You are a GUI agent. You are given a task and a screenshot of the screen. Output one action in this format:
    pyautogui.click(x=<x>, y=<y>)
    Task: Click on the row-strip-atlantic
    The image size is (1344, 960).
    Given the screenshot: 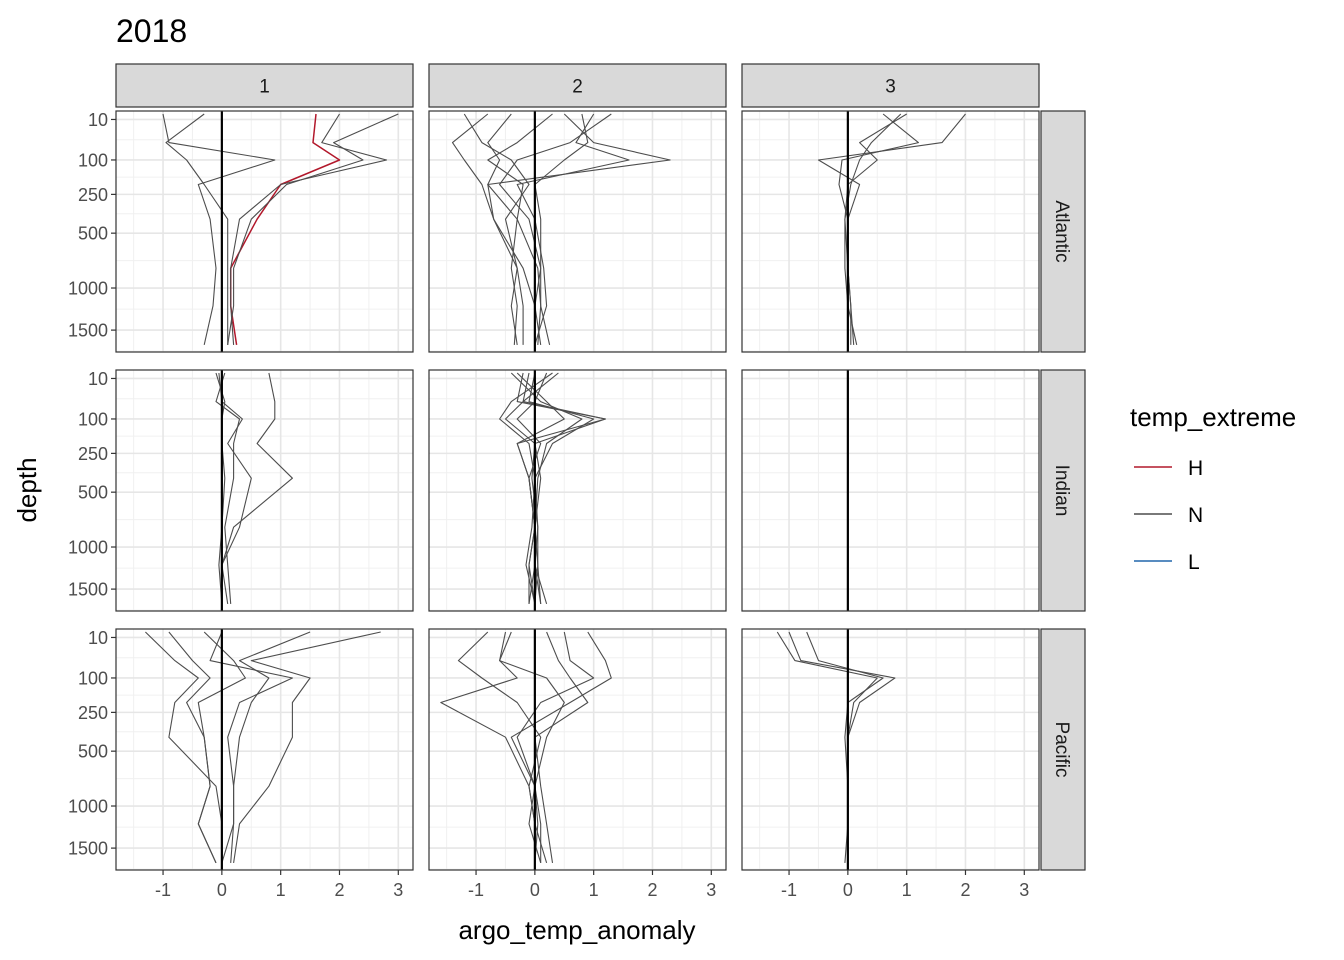 What is the action you would take?
    pyautogui.click(x=1063, y=231)
    